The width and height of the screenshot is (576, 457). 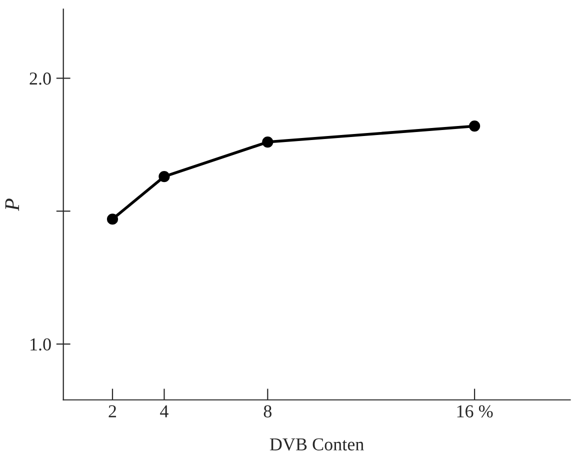 I want to click on x-tick-label: 16 %, so click(x=475, y=411).